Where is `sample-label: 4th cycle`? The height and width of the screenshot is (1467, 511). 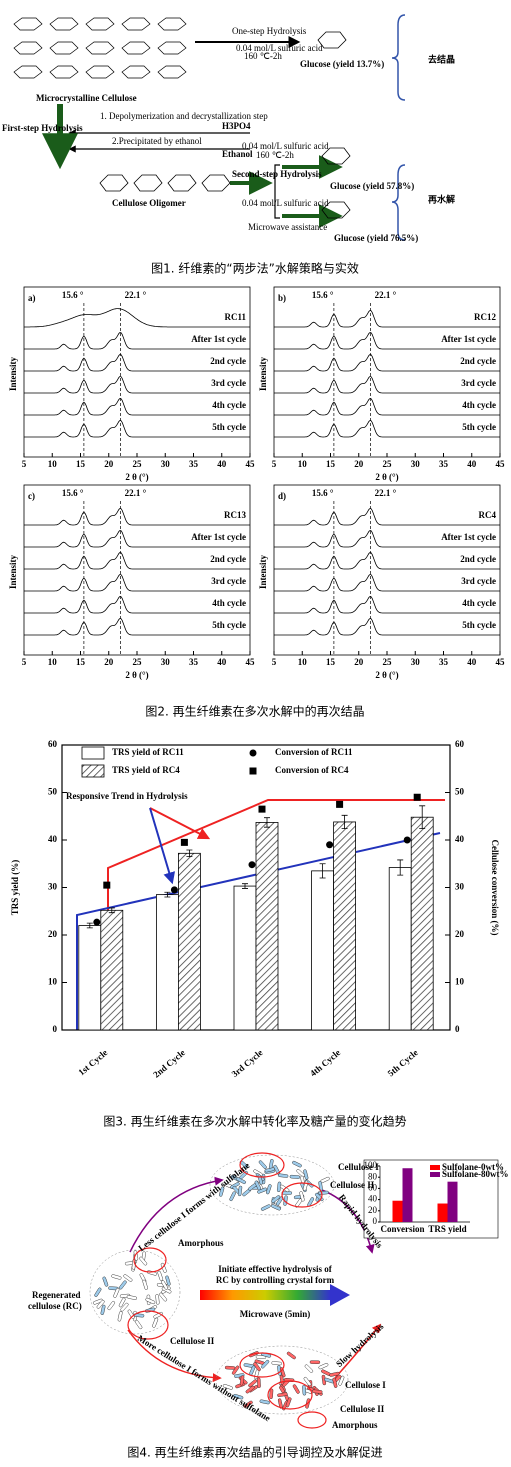
sample-label: 4th cycle is located at coordinates (479, 603).